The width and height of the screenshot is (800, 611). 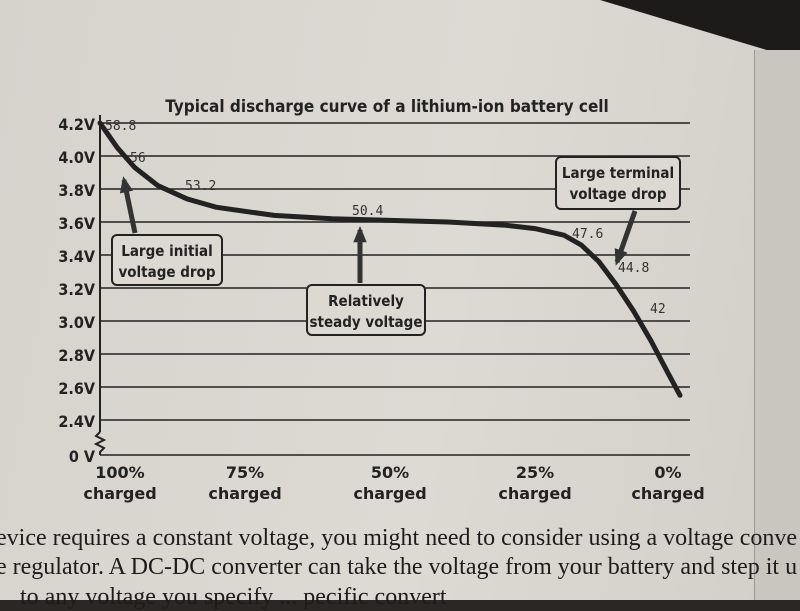 I want to click on handwritten-note: 50.4, so click(x=367, y=211).